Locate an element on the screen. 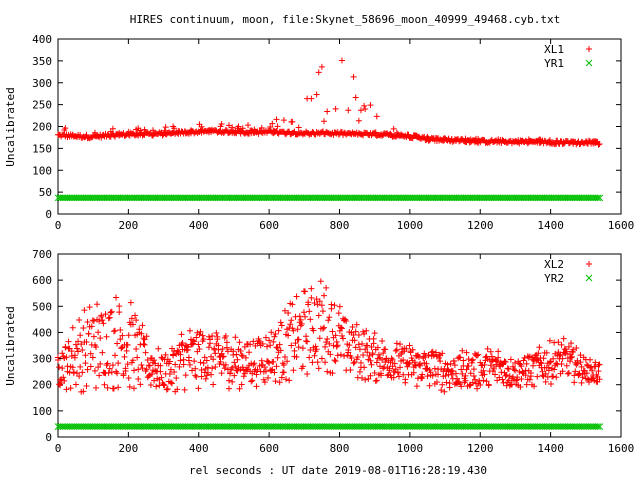  legend-marker-yr2 is located at coordinates (589, 278).